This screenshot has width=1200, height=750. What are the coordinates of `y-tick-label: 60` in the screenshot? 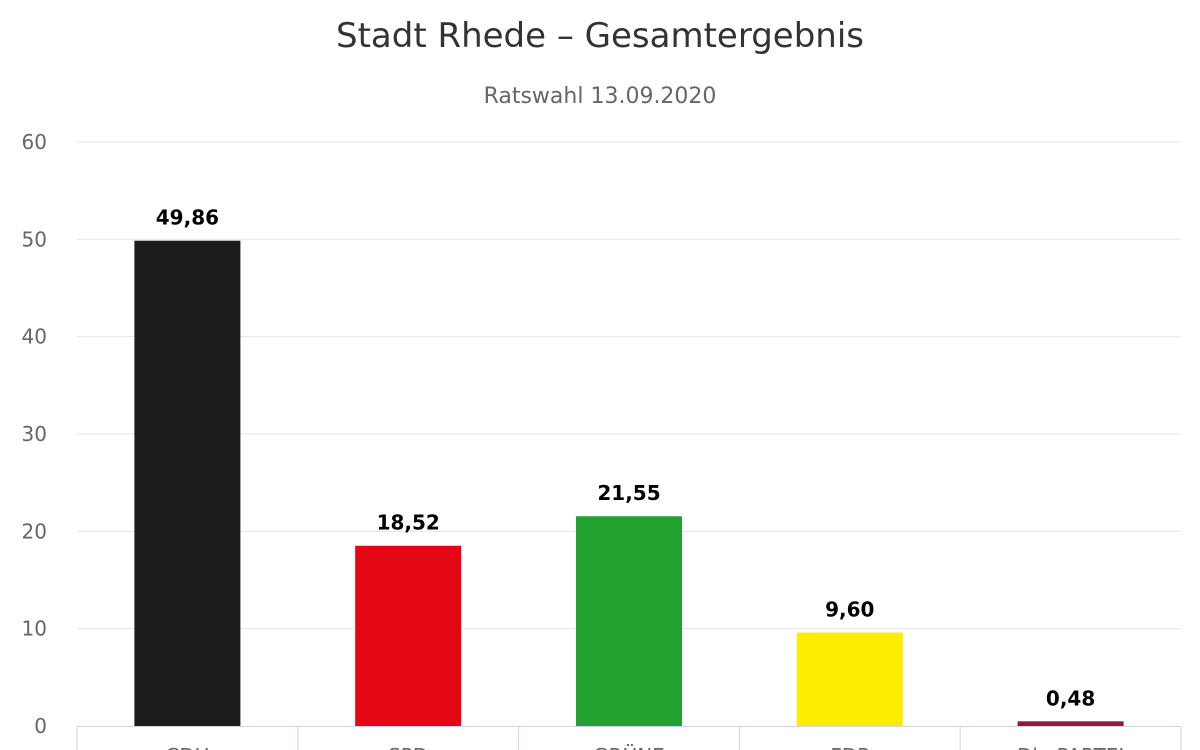 It's located at (34, 142).